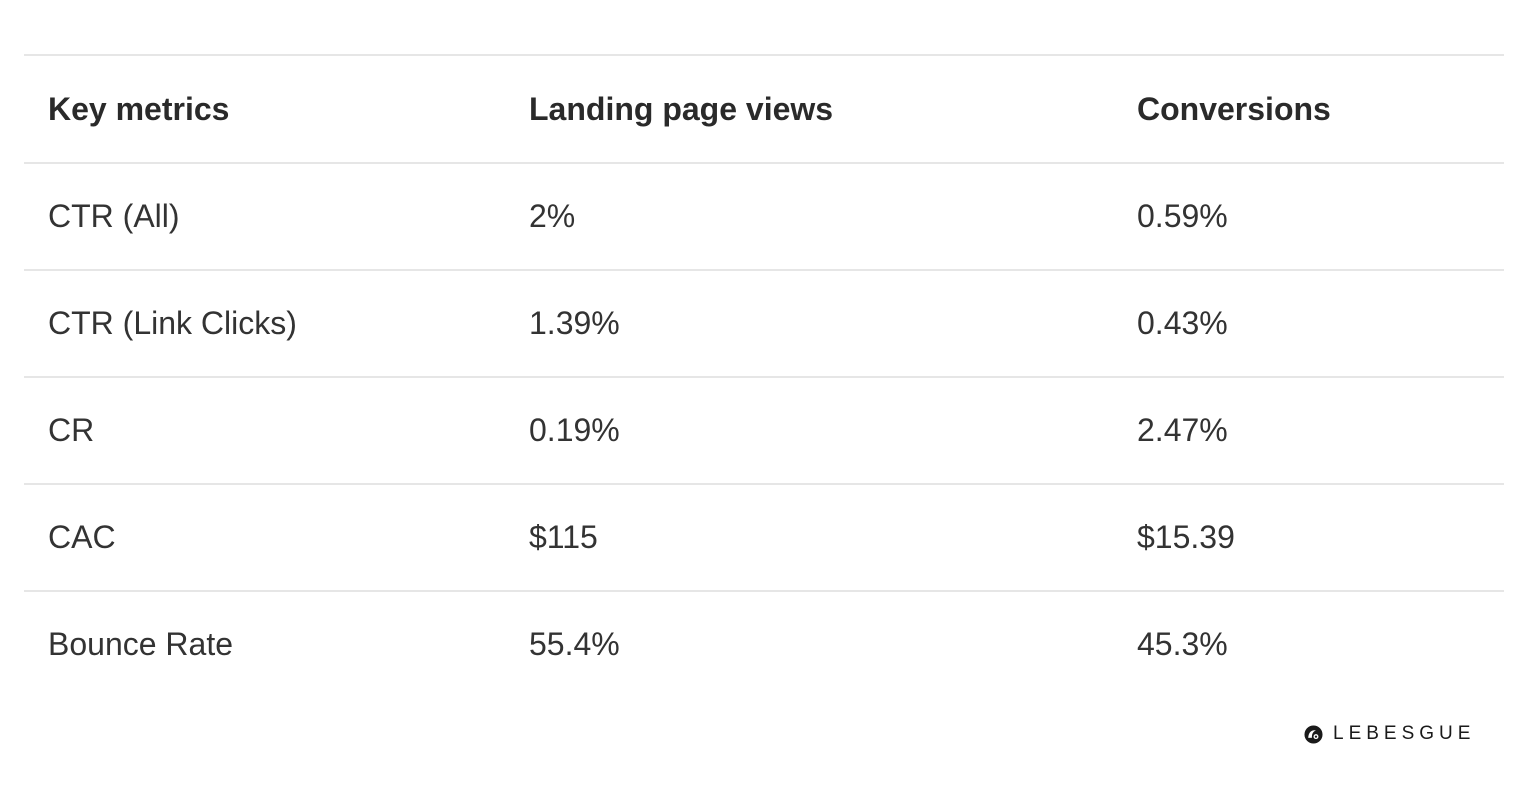  Describe the element at coordinates (264, 324) in the screenshot. I see `metric-name: CTR (Link Clicks)` at that location.